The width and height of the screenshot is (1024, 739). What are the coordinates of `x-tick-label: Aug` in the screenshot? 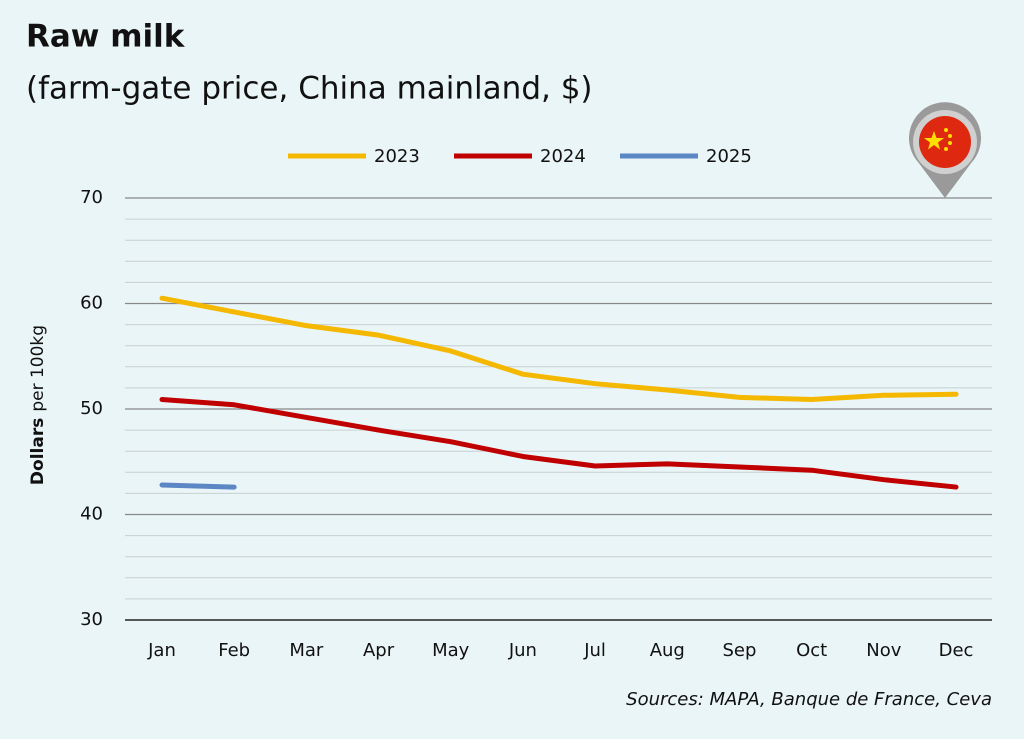 It's located at (667, 650).